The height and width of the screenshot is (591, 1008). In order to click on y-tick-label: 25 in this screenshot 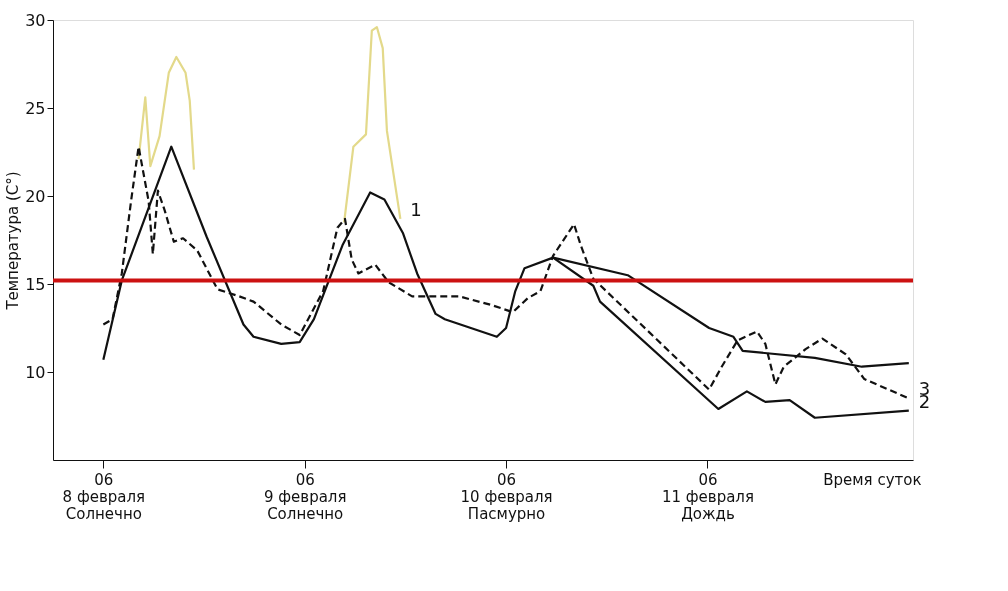, I will do `click(35, 108)`.